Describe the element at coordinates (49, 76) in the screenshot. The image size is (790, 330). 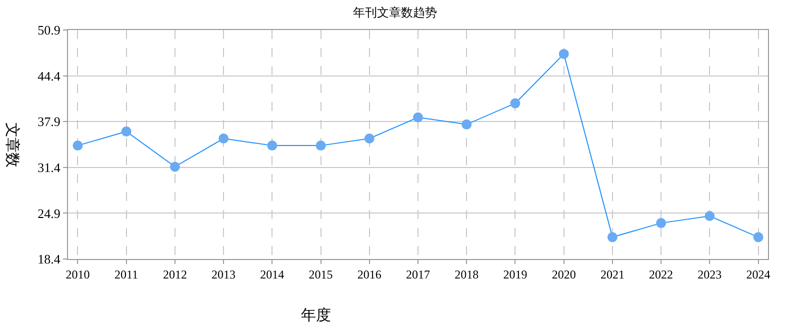
I see `y-tick-label: 44.4` at that location.